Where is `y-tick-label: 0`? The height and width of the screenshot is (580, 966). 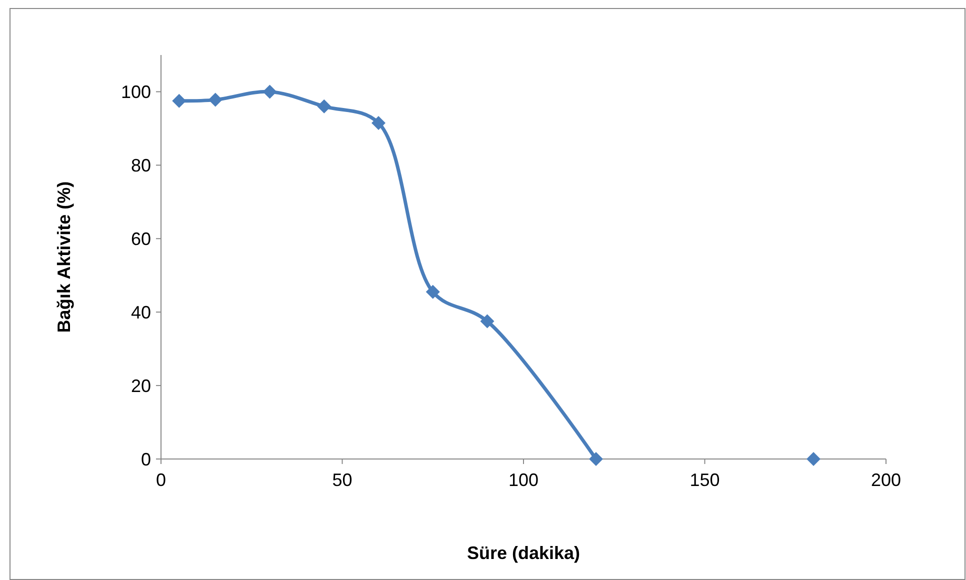 y-tick-label: 0 is located at coordinates (145, 459).